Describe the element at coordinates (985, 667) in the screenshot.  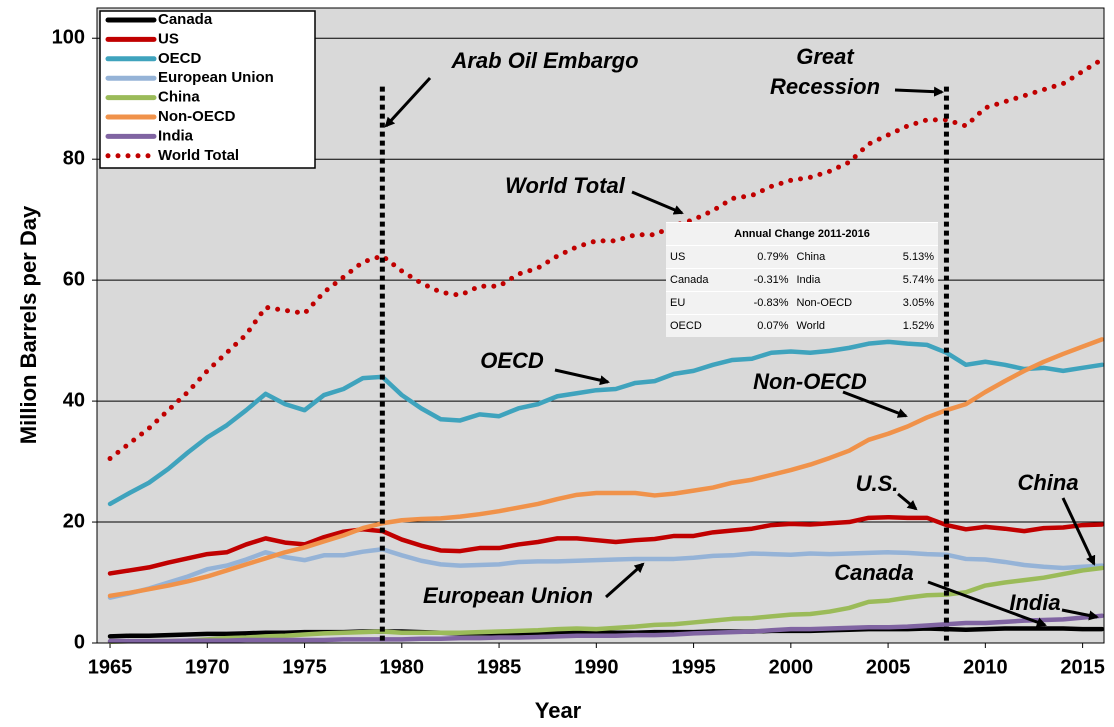
I see `x-tick-label: 2010` at that location.